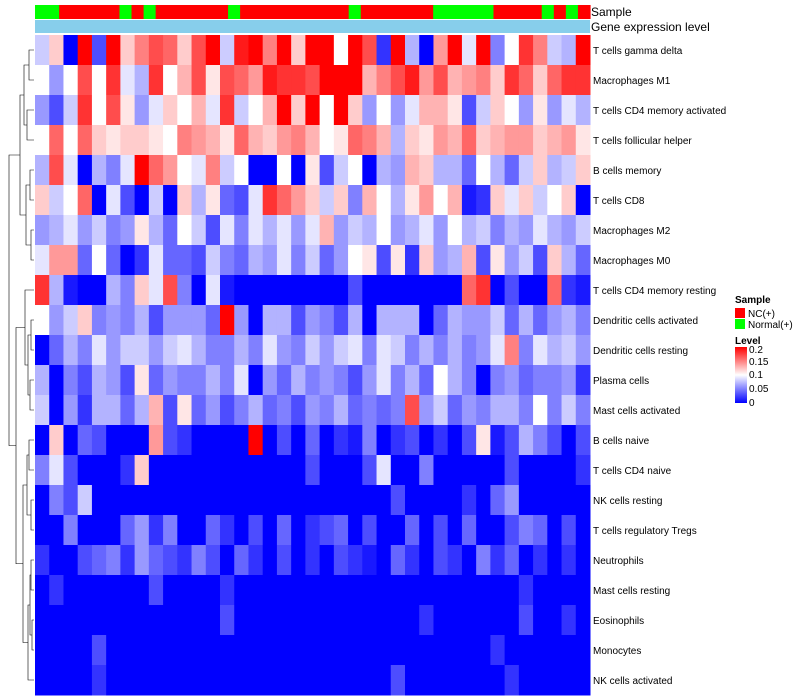  I want to click on dendrogram-link, so click(32, 335).